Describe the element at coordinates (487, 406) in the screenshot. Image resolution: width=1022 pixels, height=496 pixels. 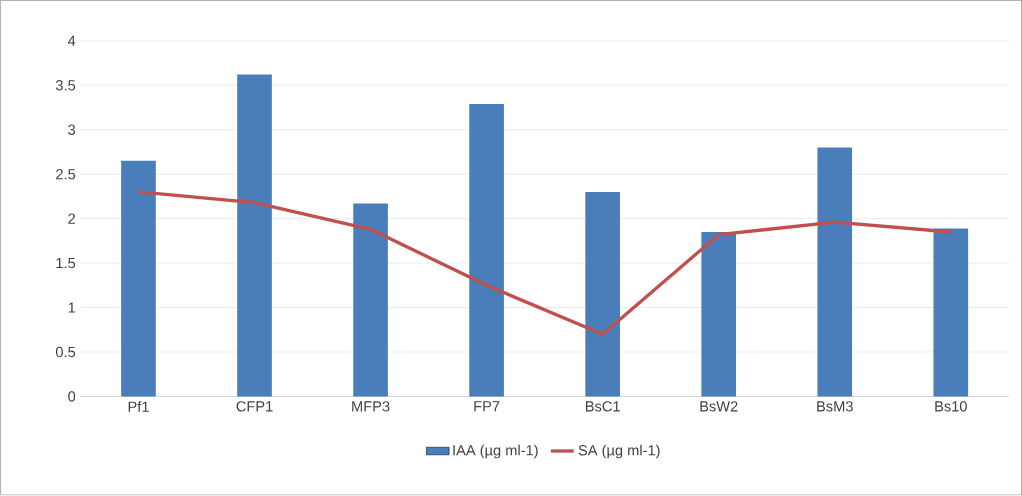
I see `x-tick-label: FP7` at that location.